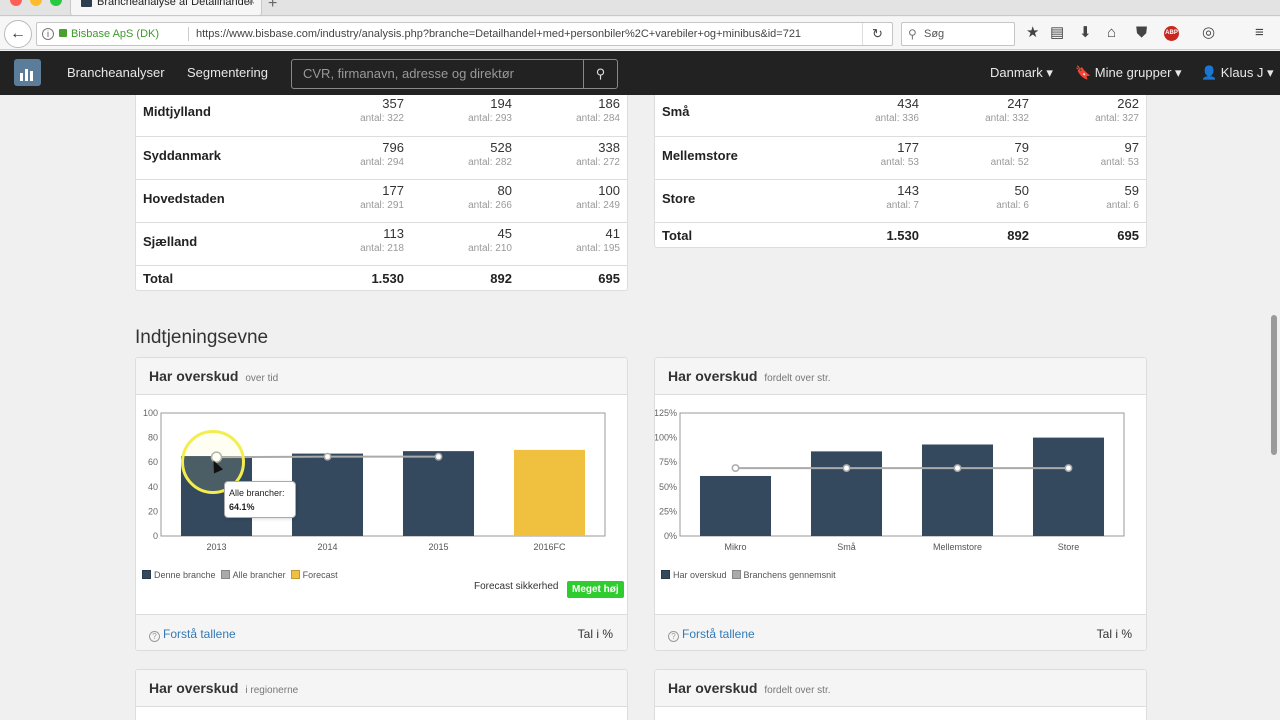 This screenshot has width=1280, height=720. I want to click on value: 113, so click(393, 233).